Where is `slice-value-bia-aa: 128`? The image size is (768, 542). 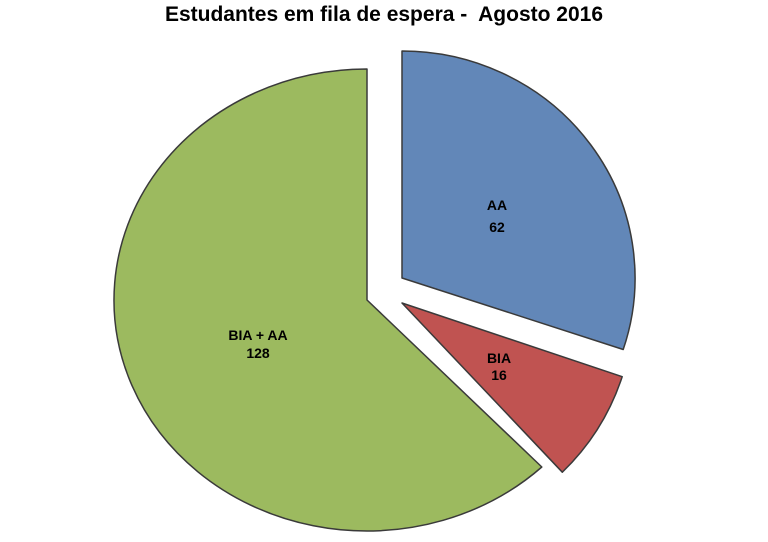 slice-value-bia-aa: 128 is located at coordinates (258, 353).